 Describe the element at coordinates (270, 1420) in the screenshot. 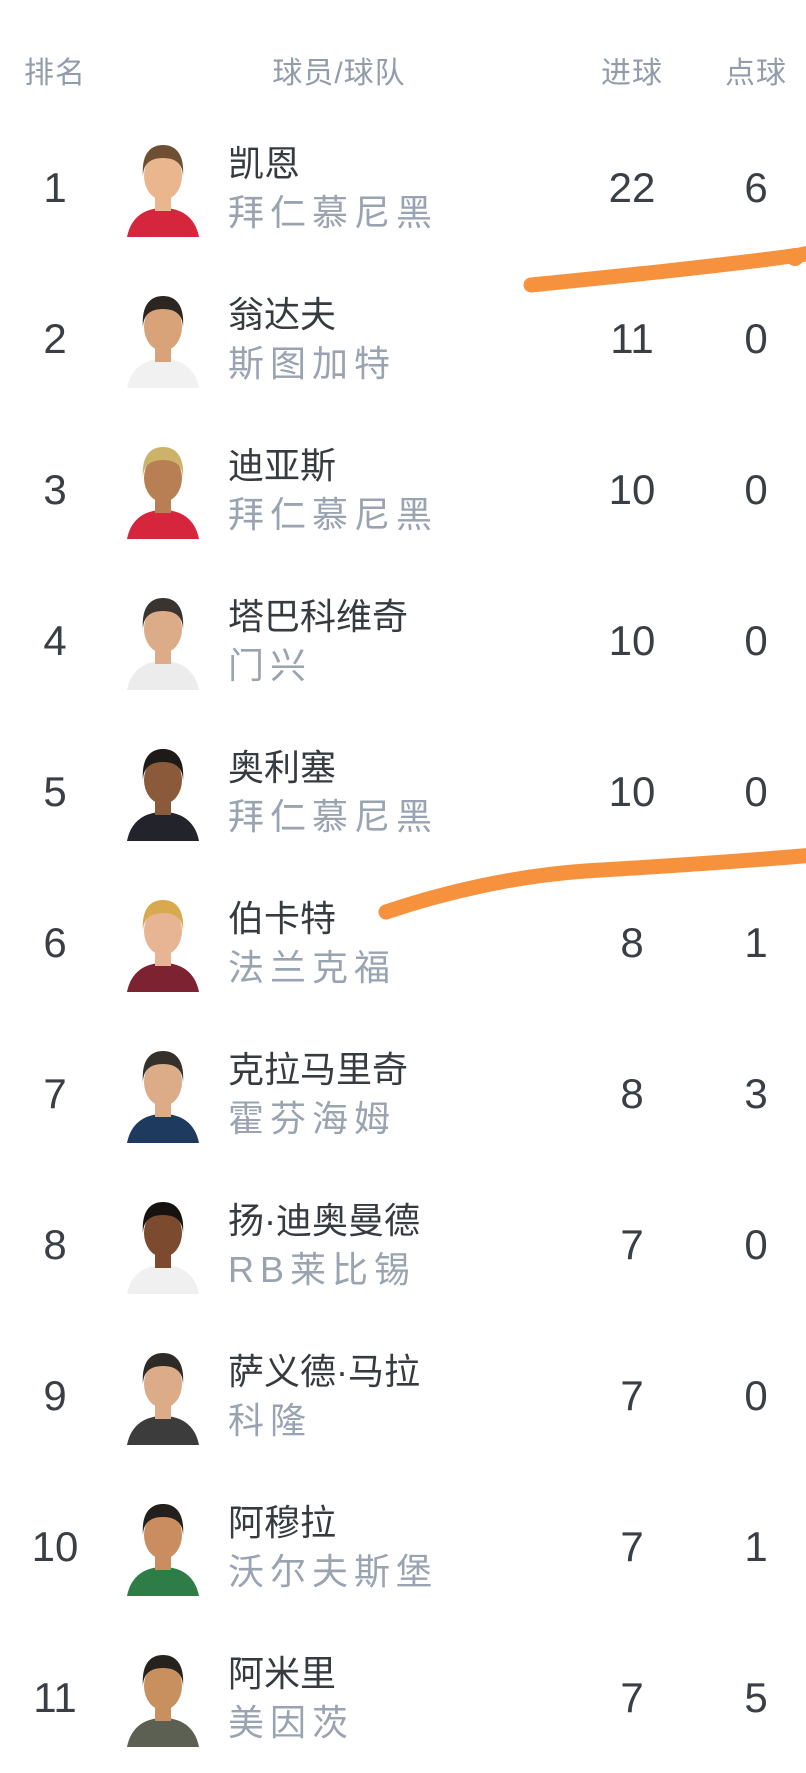

I see `player-team: 科隆` at that location.